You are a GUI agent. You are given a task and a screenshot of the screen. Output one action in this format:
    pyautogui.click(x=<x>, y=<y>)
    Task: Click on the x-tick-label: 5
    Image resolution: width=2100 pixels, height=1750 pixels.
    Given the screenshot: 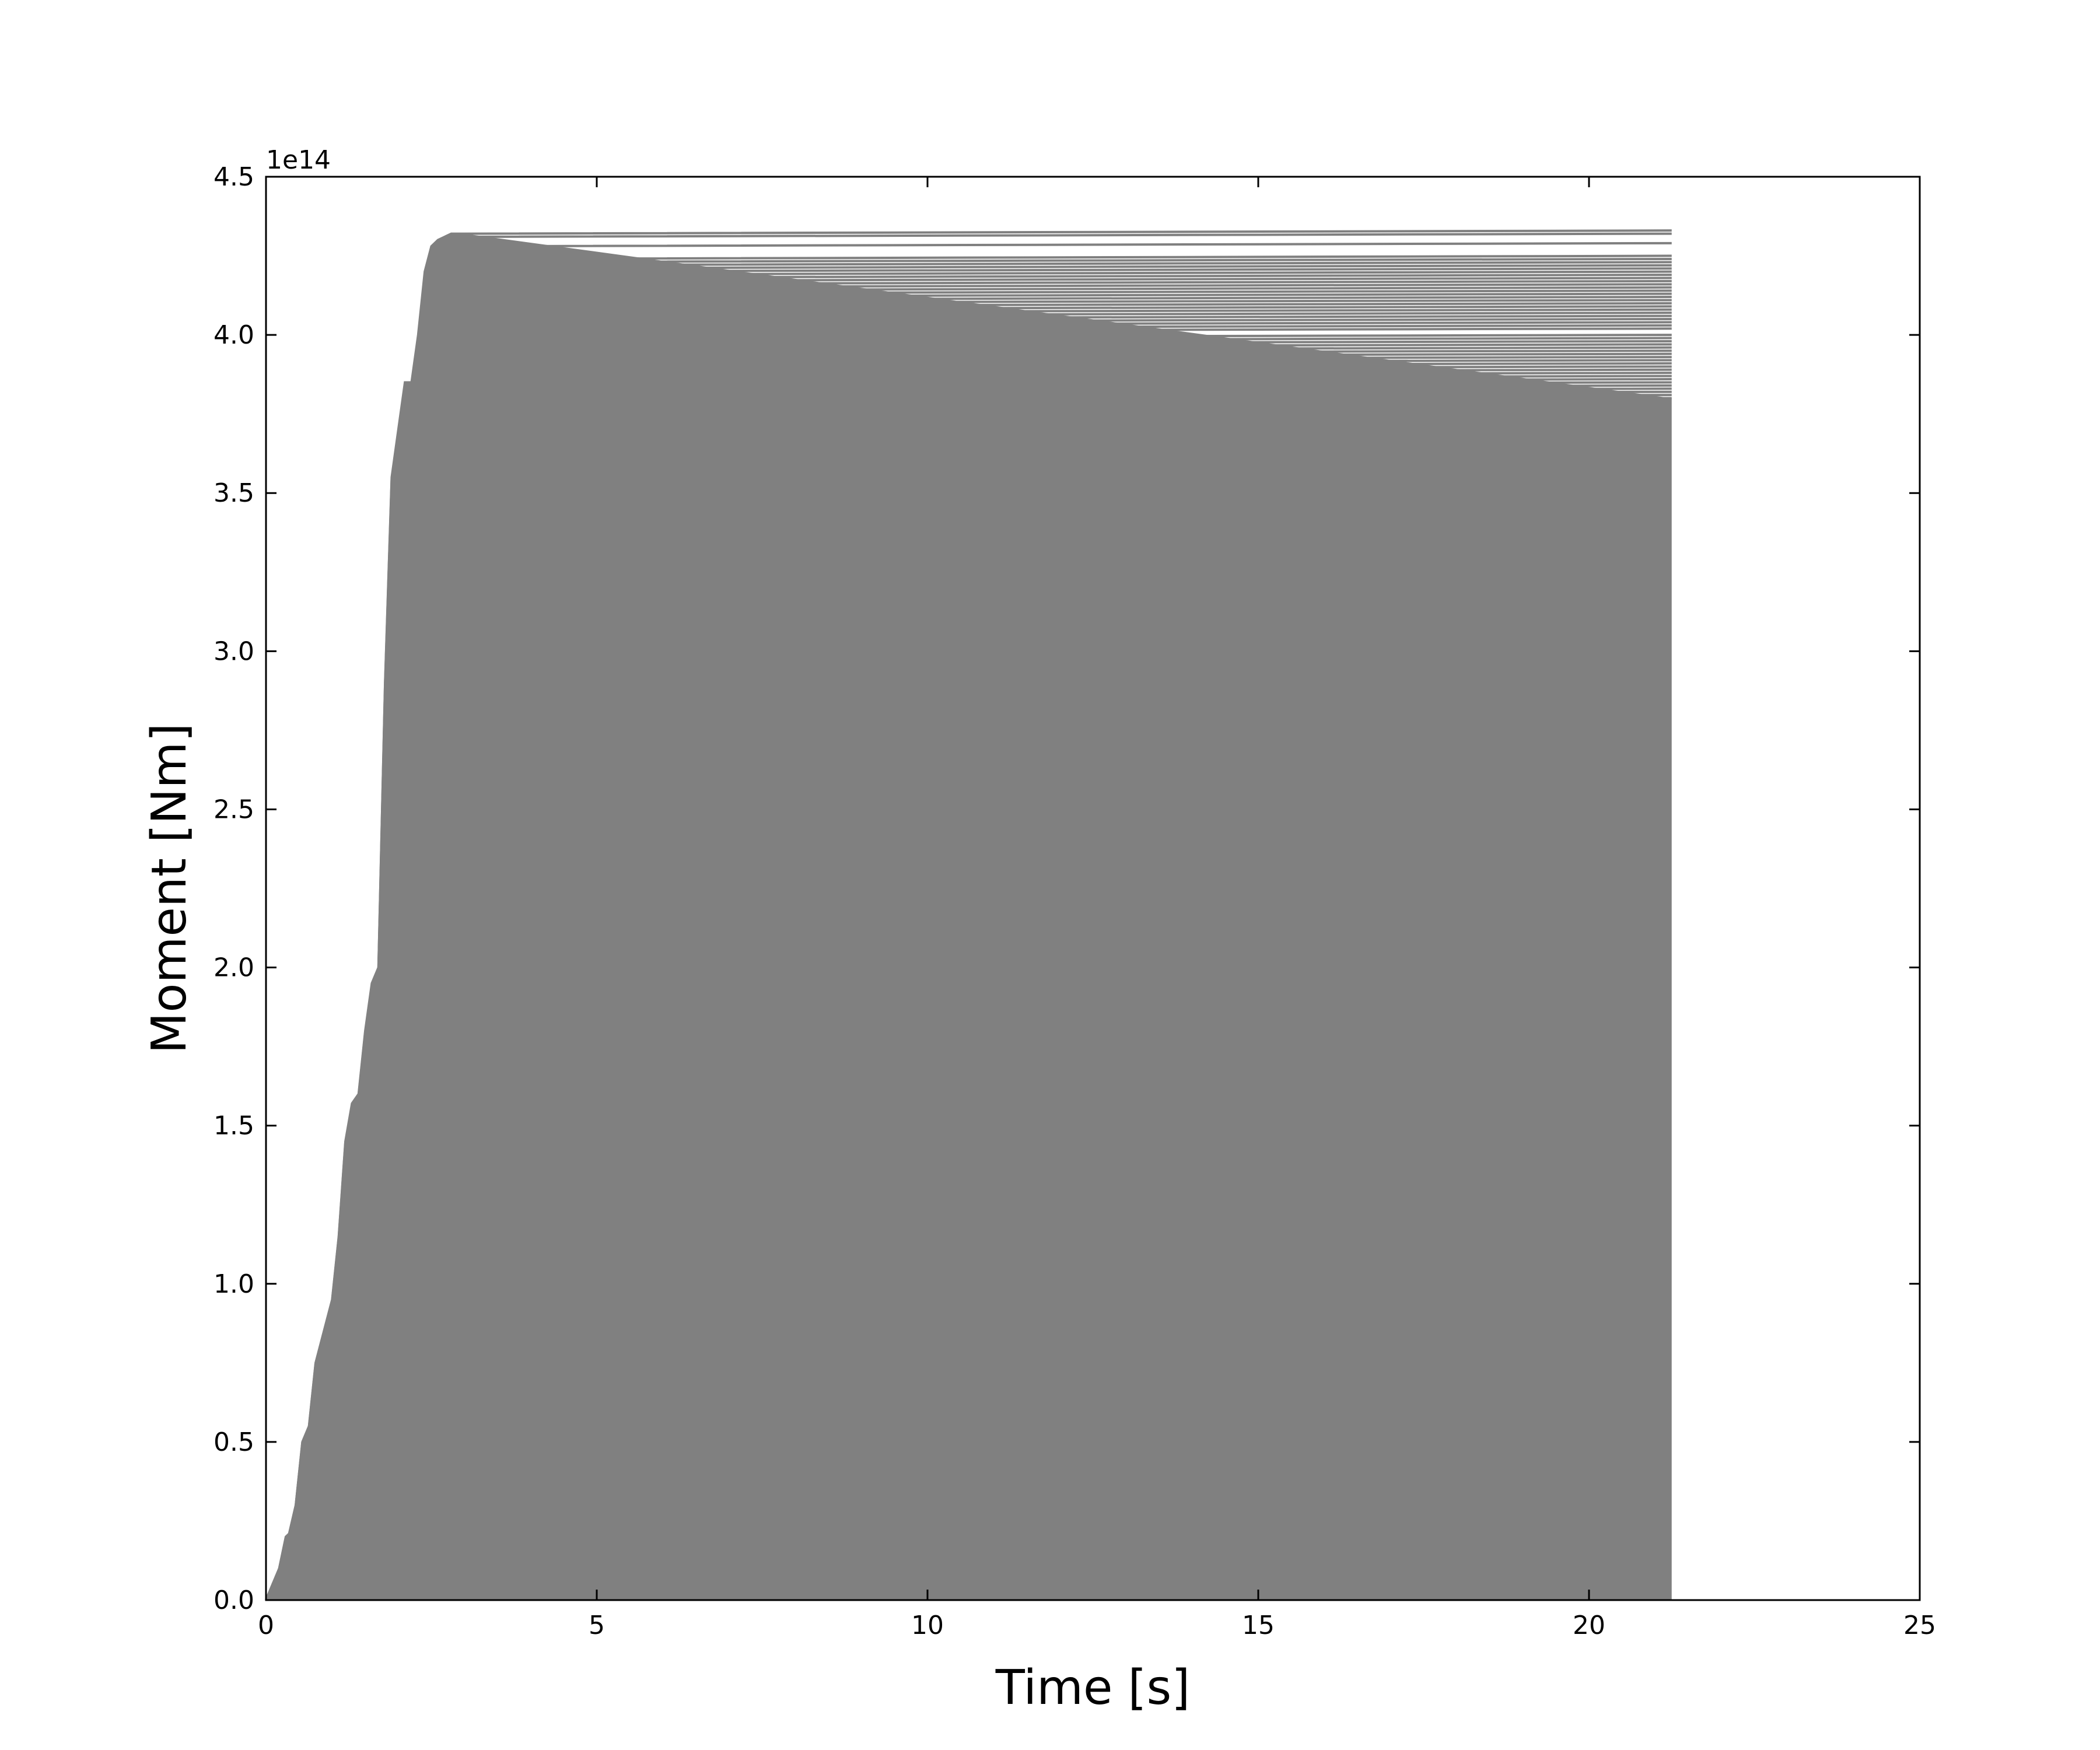 What is the action you would take?
    pyautogui.click(x=597, y=1625)
    